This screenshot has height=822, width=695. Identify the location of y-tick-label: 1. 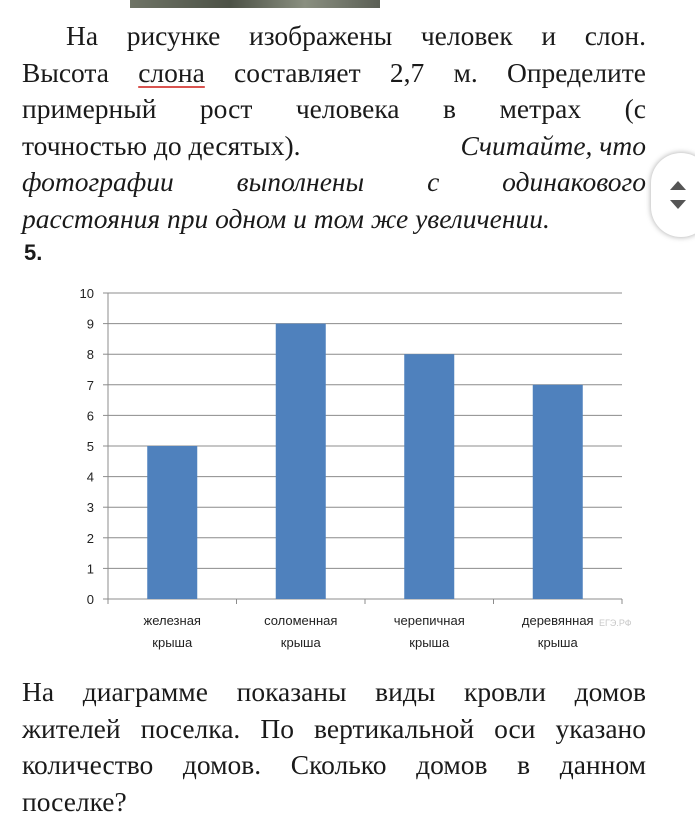
(90, 568).